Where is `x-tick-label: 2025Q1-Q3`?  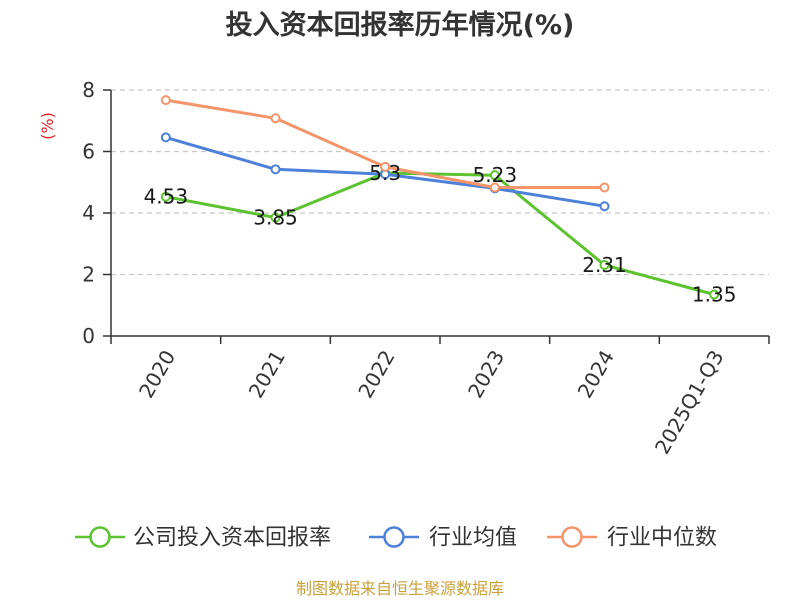
x-tick-label: 2025Q1-Q3 is located at coordinates (689, 402).